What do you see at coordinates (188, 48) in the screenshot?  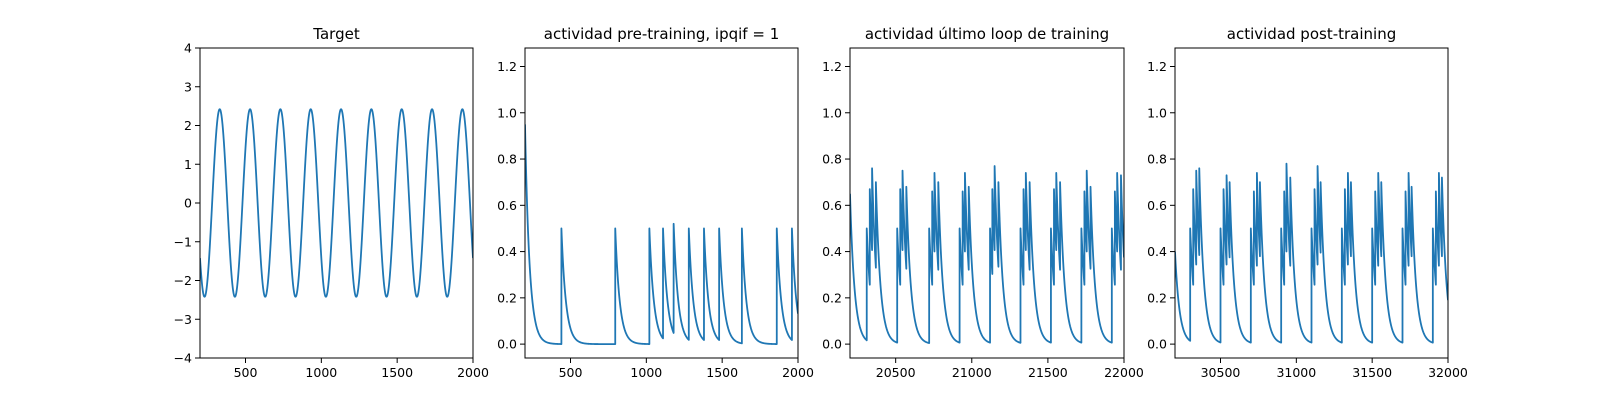 I see `y-tick-label: 4` at bounding box center [188, 48].